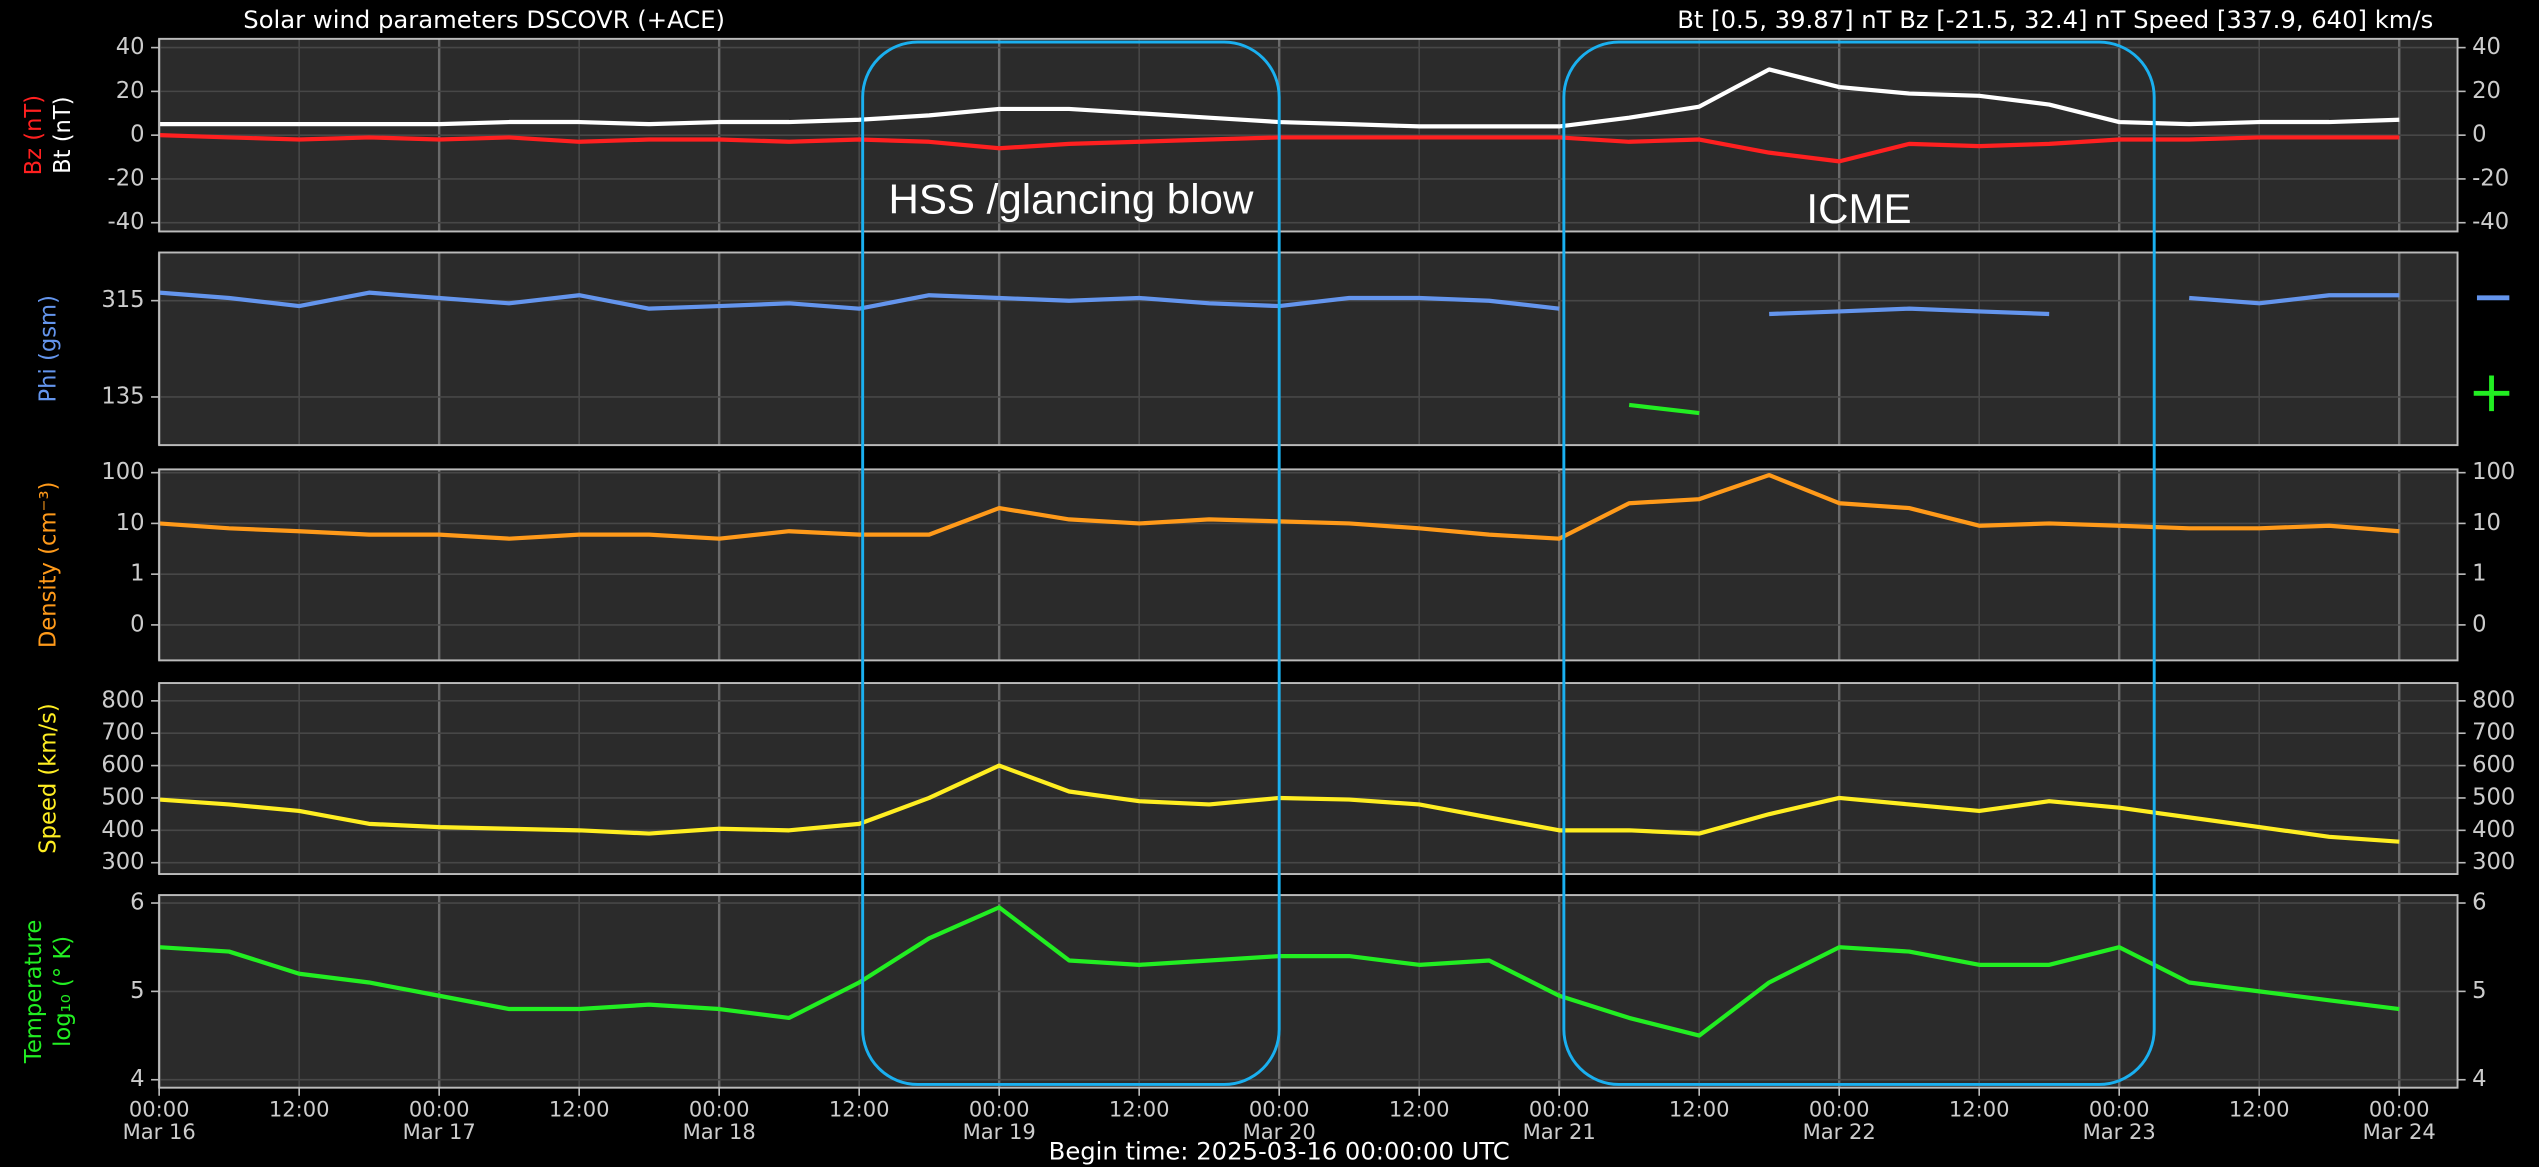 The image size is (2539, 1167). What do you see at coordinates (719, 1131) in the screenshot?
I see `x-date-label: Mar 18` at bounding box center [719, 1131].